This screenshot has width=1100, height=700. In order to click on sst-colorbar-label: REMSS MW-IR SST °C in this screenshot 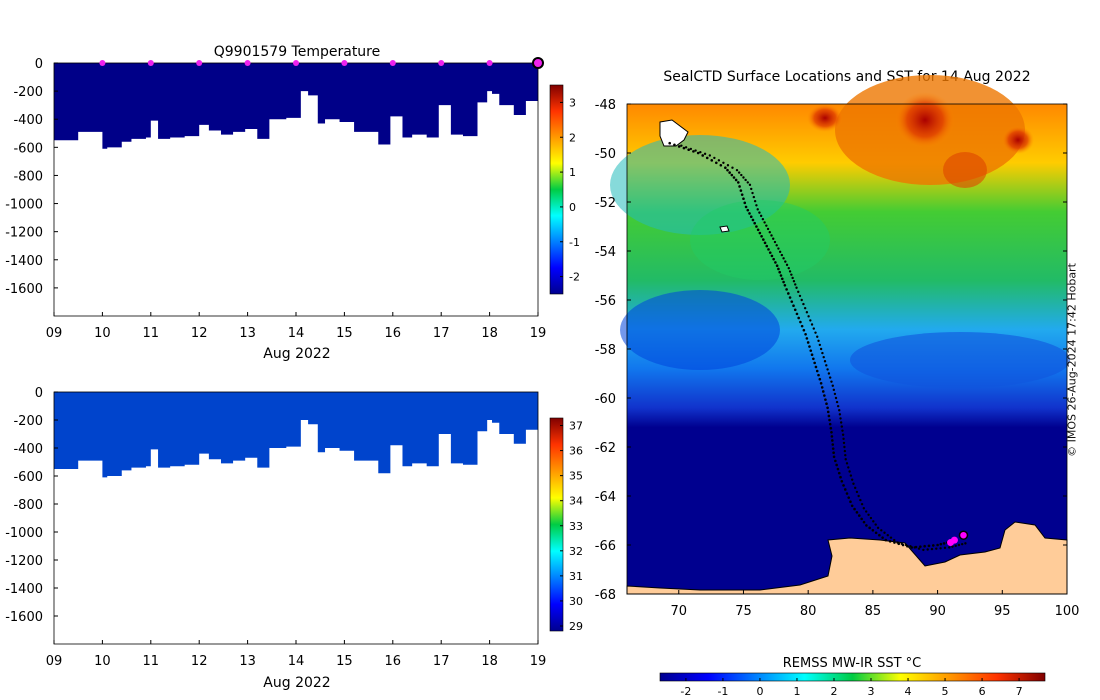, I will do `click(852, 663)`.